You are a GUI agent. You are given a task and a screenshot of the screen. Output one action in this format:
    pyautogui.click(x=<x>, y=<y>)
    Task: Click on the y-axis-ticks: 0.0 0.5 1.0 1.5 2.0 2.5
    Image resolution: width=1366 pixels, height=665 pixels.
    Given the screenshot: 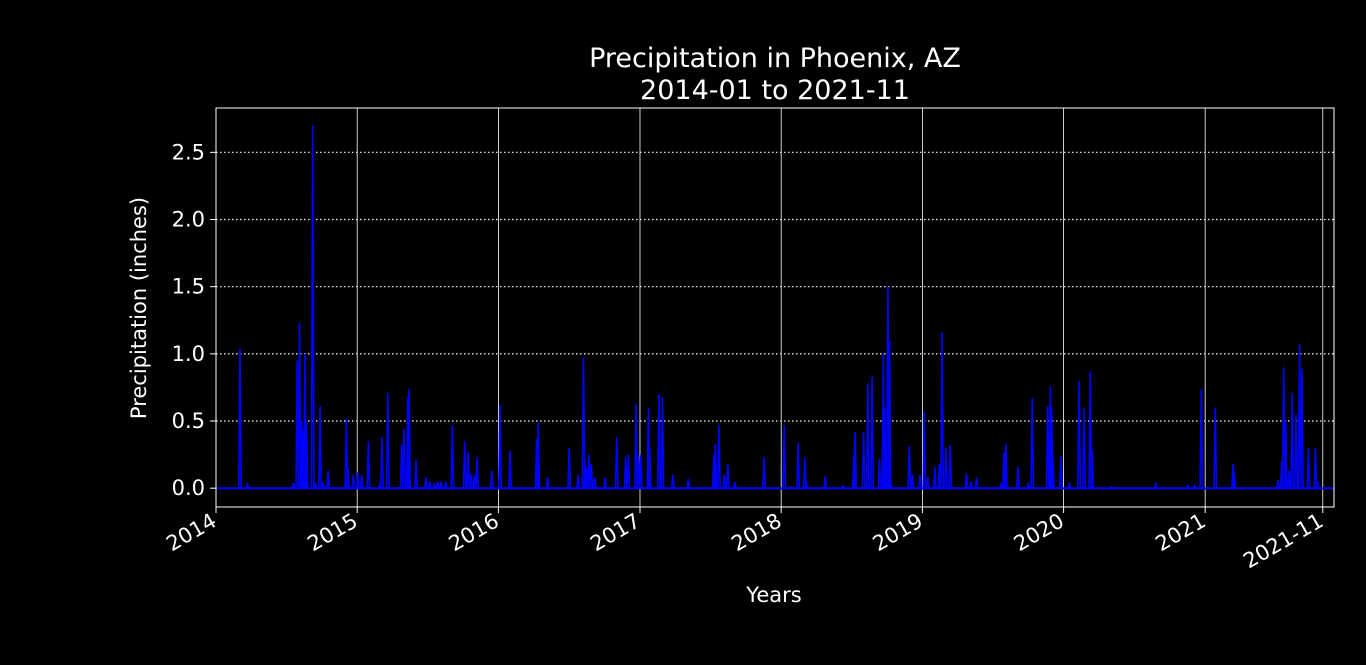 What is the action you would take?
    pyautogui.click(x=194, y=320)
    